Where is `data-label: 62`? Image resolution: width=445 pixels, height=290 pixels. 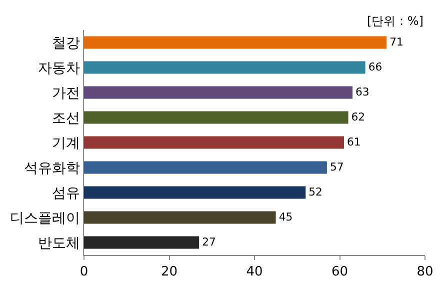 data-label: 62 is located at coordinates (358, 117).